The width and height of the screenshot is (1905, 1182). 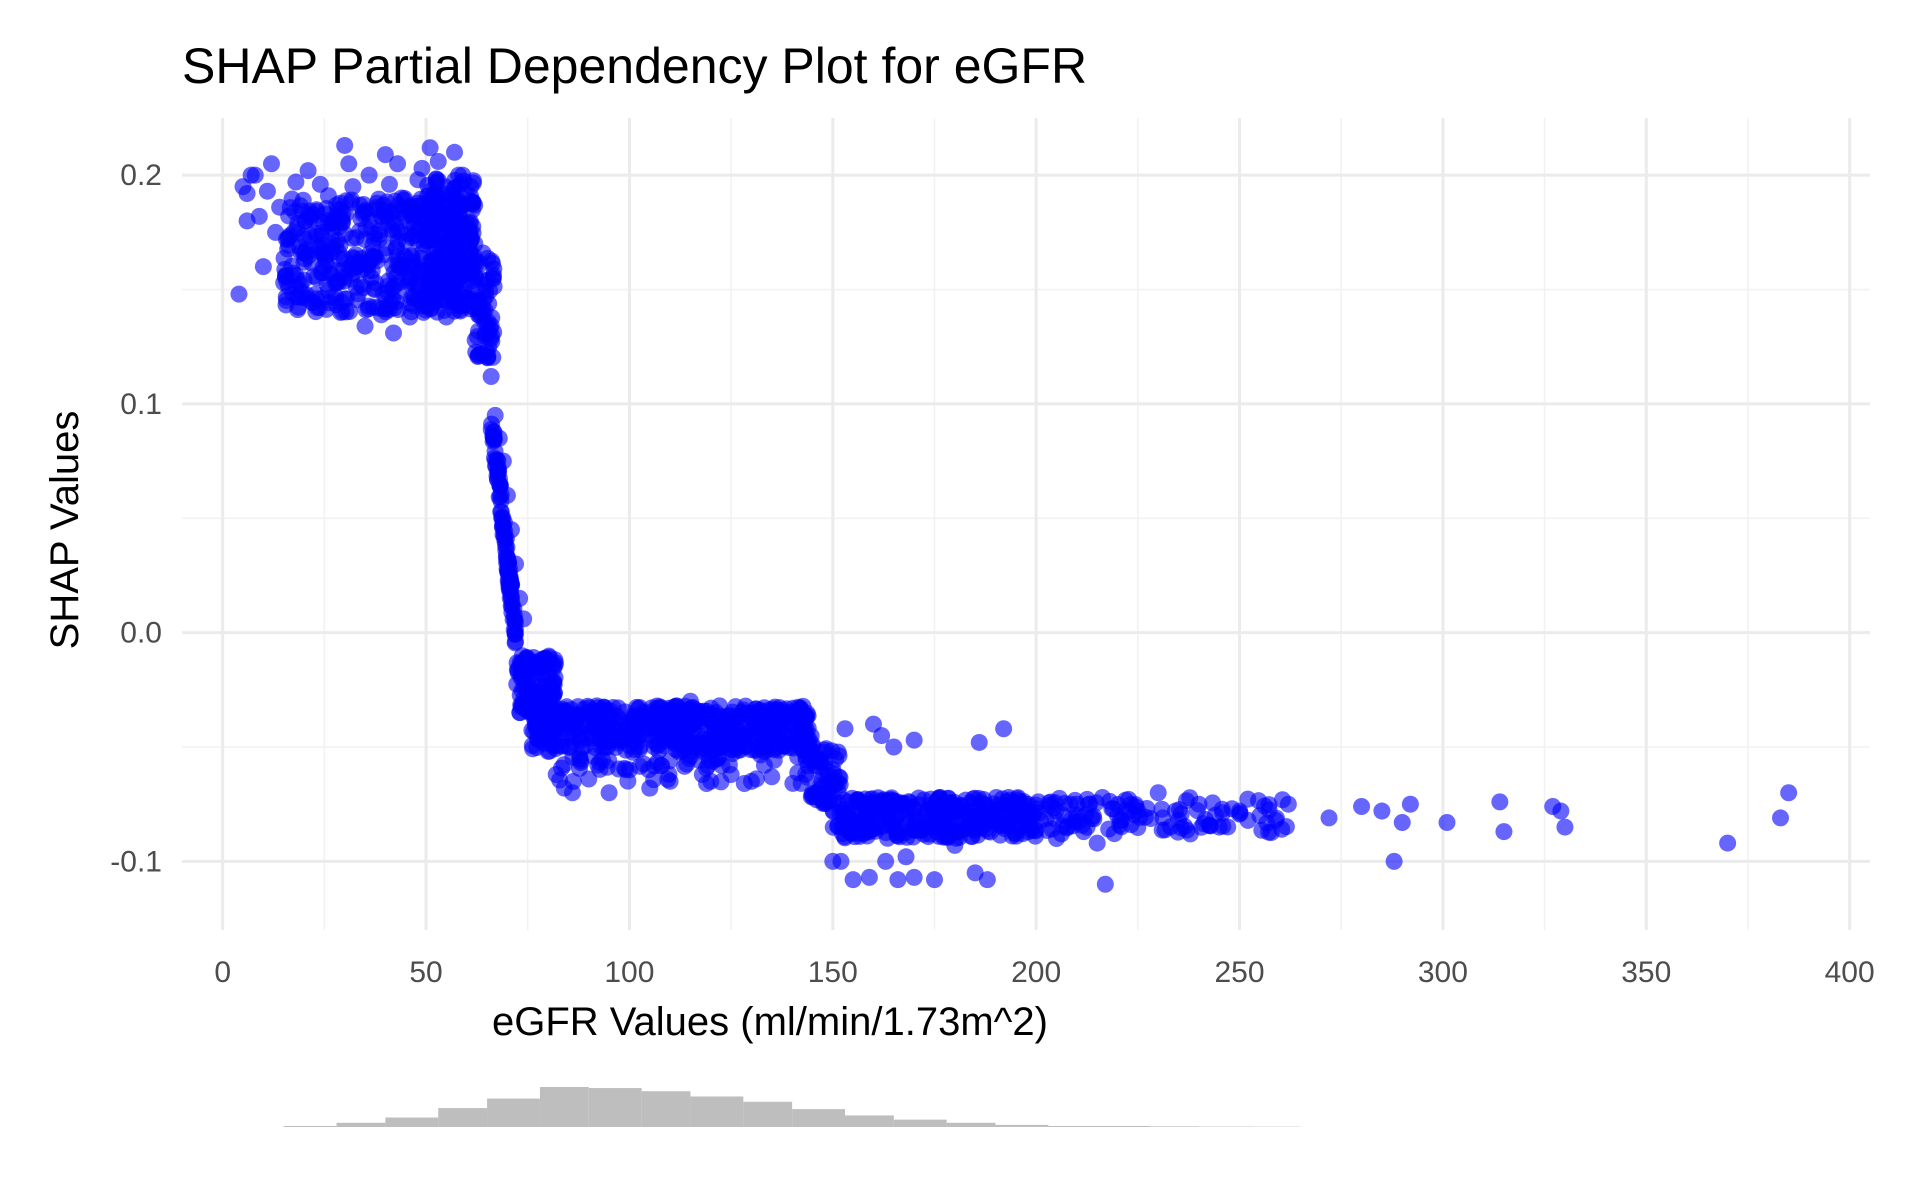 What do you see at coordinates (141, 633) in the screenshot?
I see `y-tick-label: 0.0` at bounding box center [141, 633].